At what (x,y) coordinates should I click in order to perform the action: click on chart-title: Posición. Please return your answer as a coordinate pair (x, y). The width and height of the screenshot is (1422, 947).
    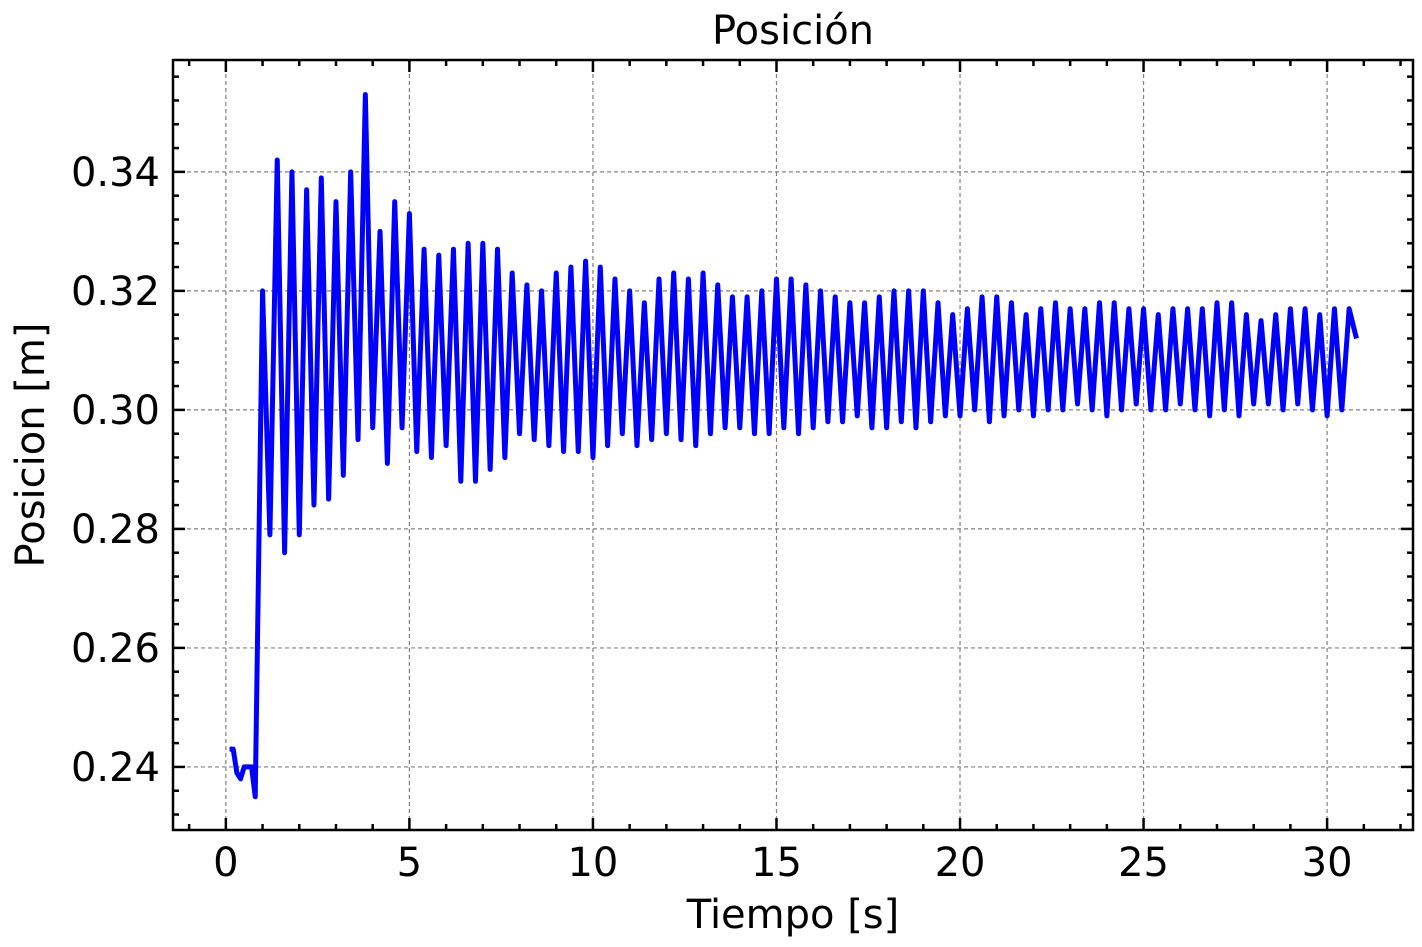
    Looking at the image, I should click on (793, 31).